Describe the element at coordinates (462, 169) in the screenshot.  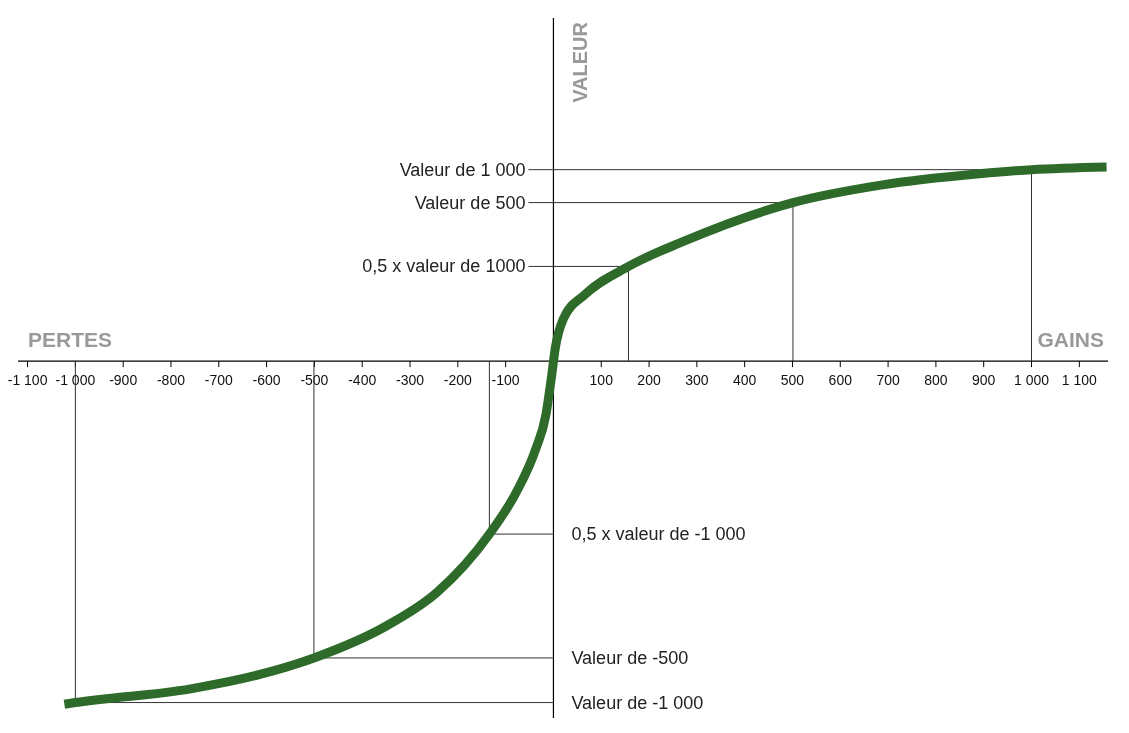
I see `ref-line-label: Valeur de 1 000` at that location.